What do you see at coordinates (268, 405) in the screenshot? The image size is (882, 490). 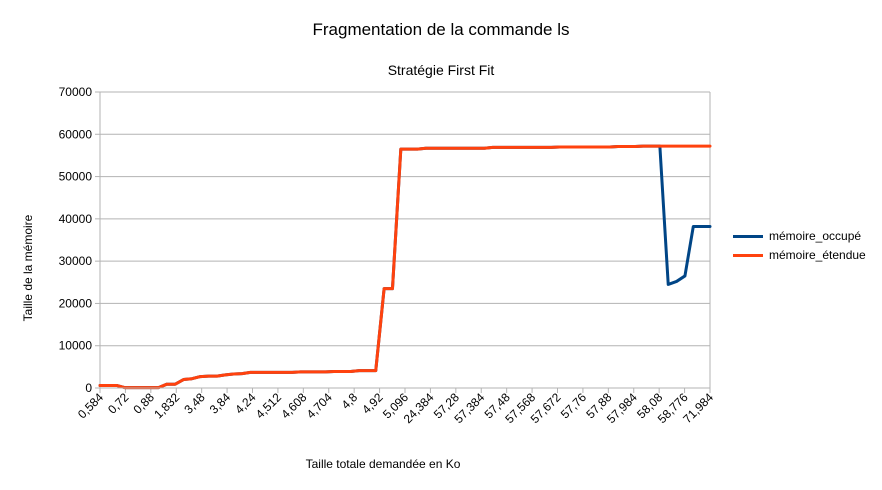 I see `x-tick-label: 4,512` at bounding box center [268, 405].